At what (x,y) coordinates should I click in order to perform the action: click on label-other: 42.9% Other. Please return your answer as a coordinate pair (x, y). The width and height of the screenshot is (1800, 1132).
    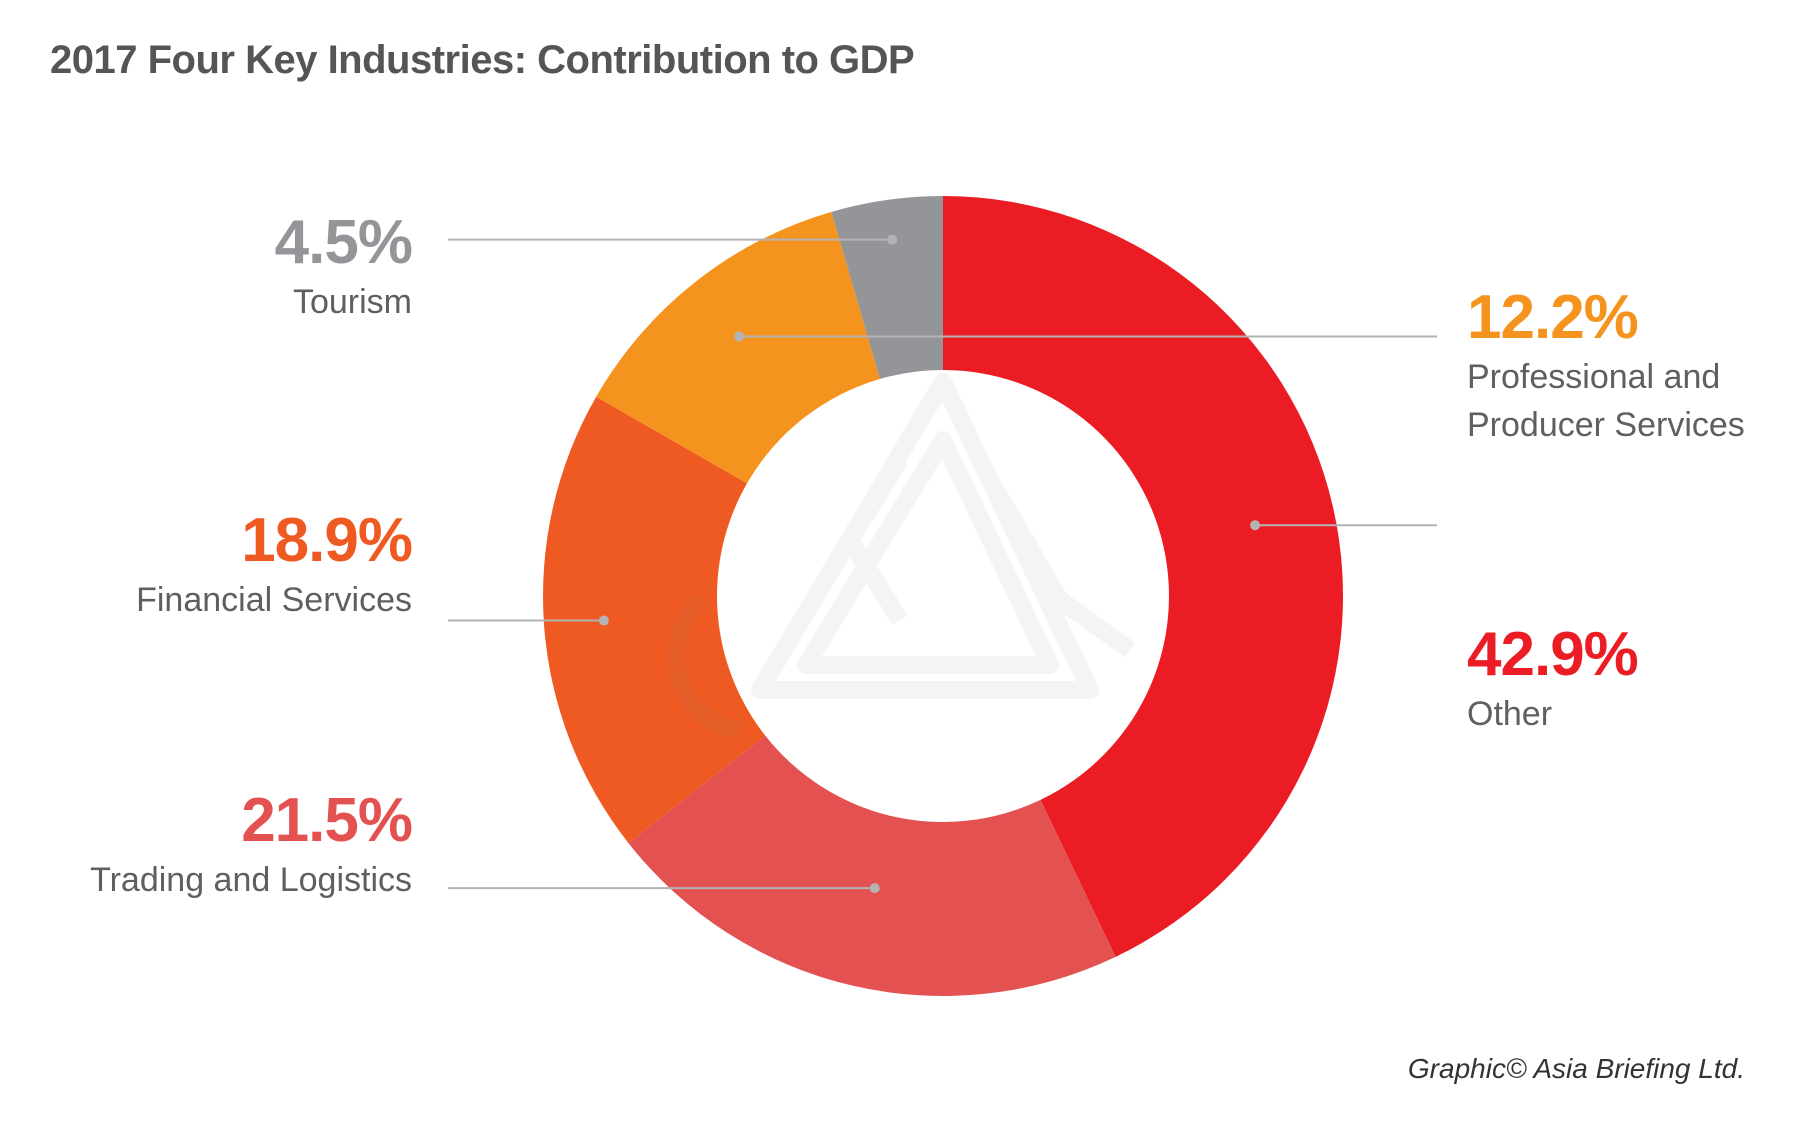
    Looking at the image, I should click on (1633, 681).